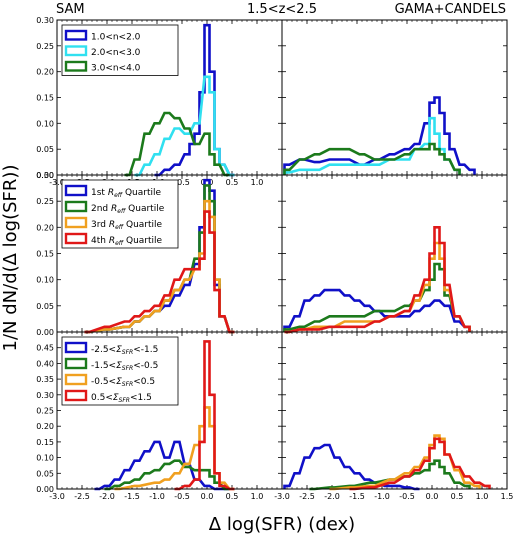 The height and width of the screenshot is (539, 520). Describe the element at coordinates (45, 348) in the screenshot. I see `y-tick-label: 0.45` at that location.